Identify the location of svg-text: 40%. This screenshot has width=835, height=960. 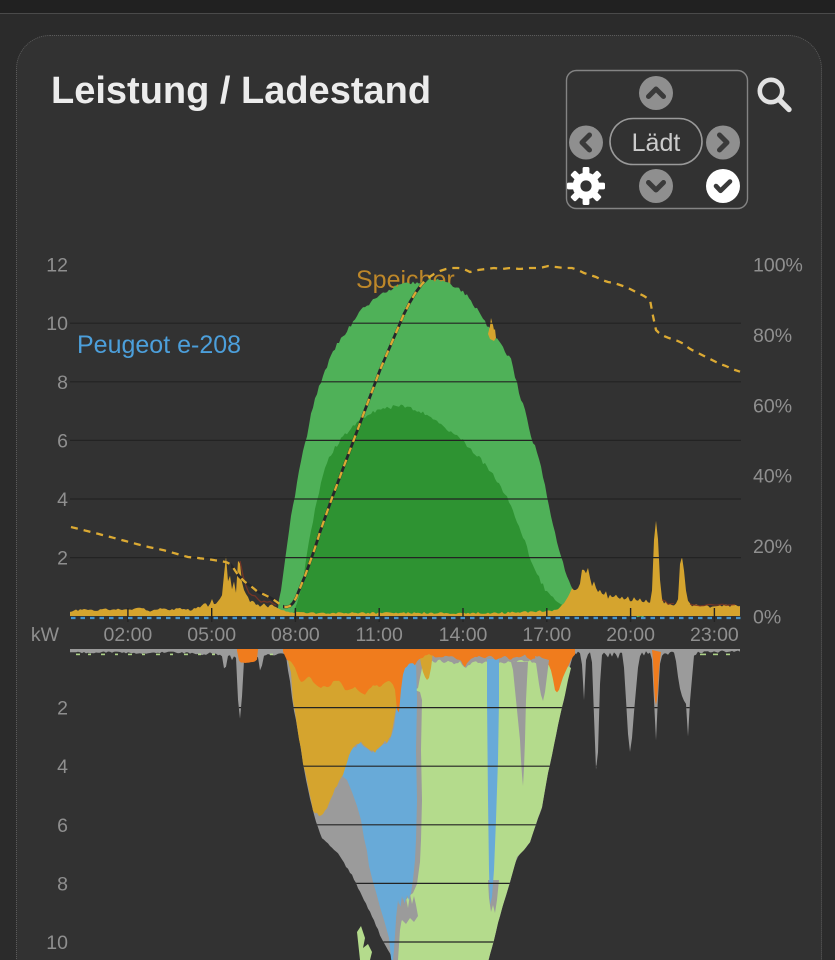
(772, 477).